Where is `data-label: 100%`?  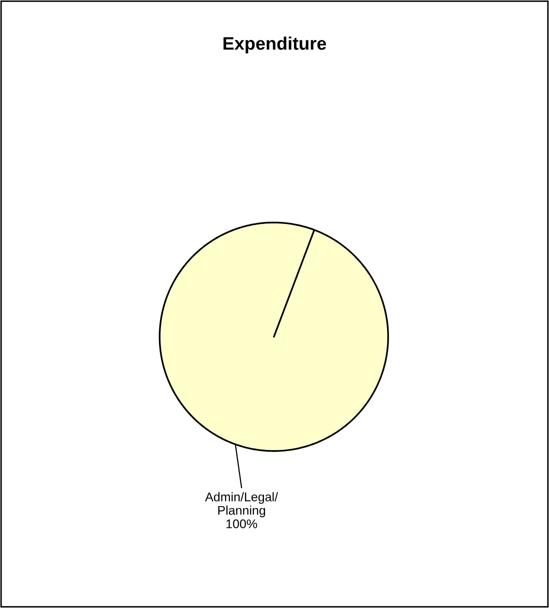
data-label: 100% is located at coordinates (242, 523).